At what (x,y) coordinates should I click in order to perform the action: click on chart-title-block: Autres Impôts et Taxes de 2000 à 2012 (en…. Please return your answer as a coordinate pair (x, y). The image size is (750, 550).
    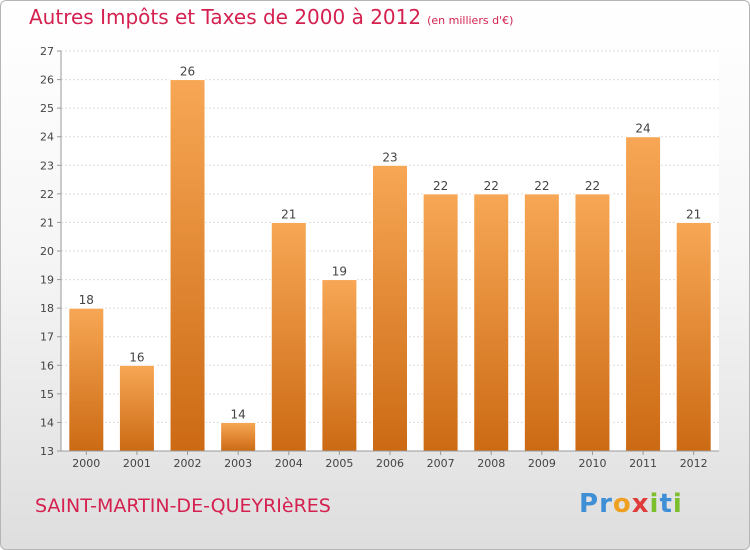
    Looking at the image, I should click on (271, 17).